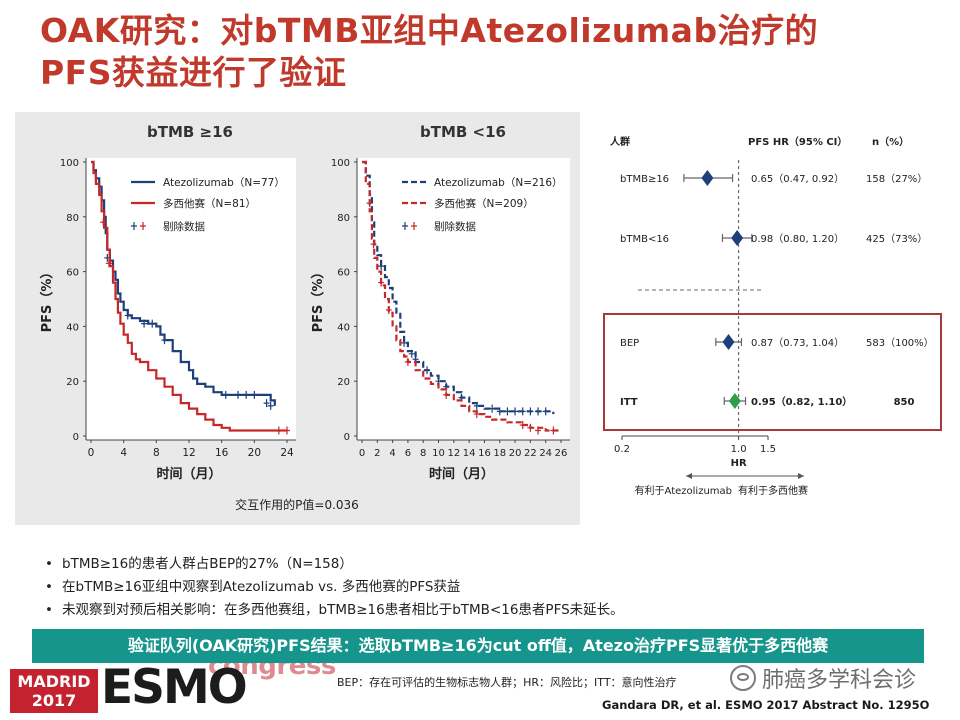 The image size is (960, 720). Describe the element at coordinates (545, 453) in the screenshot. I see `x-tick-label: 24` at that location.